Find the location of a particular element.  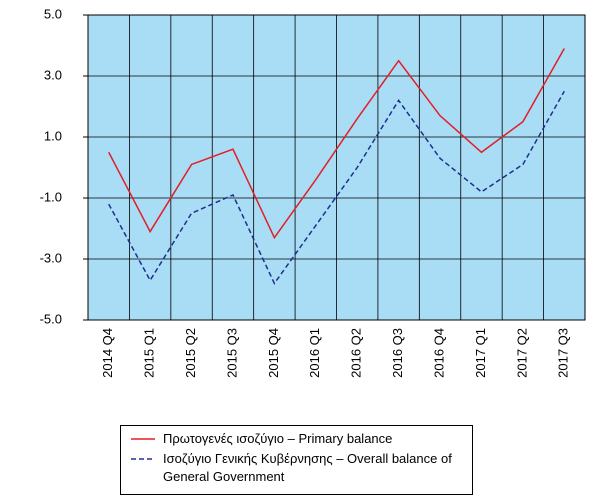

y-tick-label: -5.0 is located at coordinates (51, 318).